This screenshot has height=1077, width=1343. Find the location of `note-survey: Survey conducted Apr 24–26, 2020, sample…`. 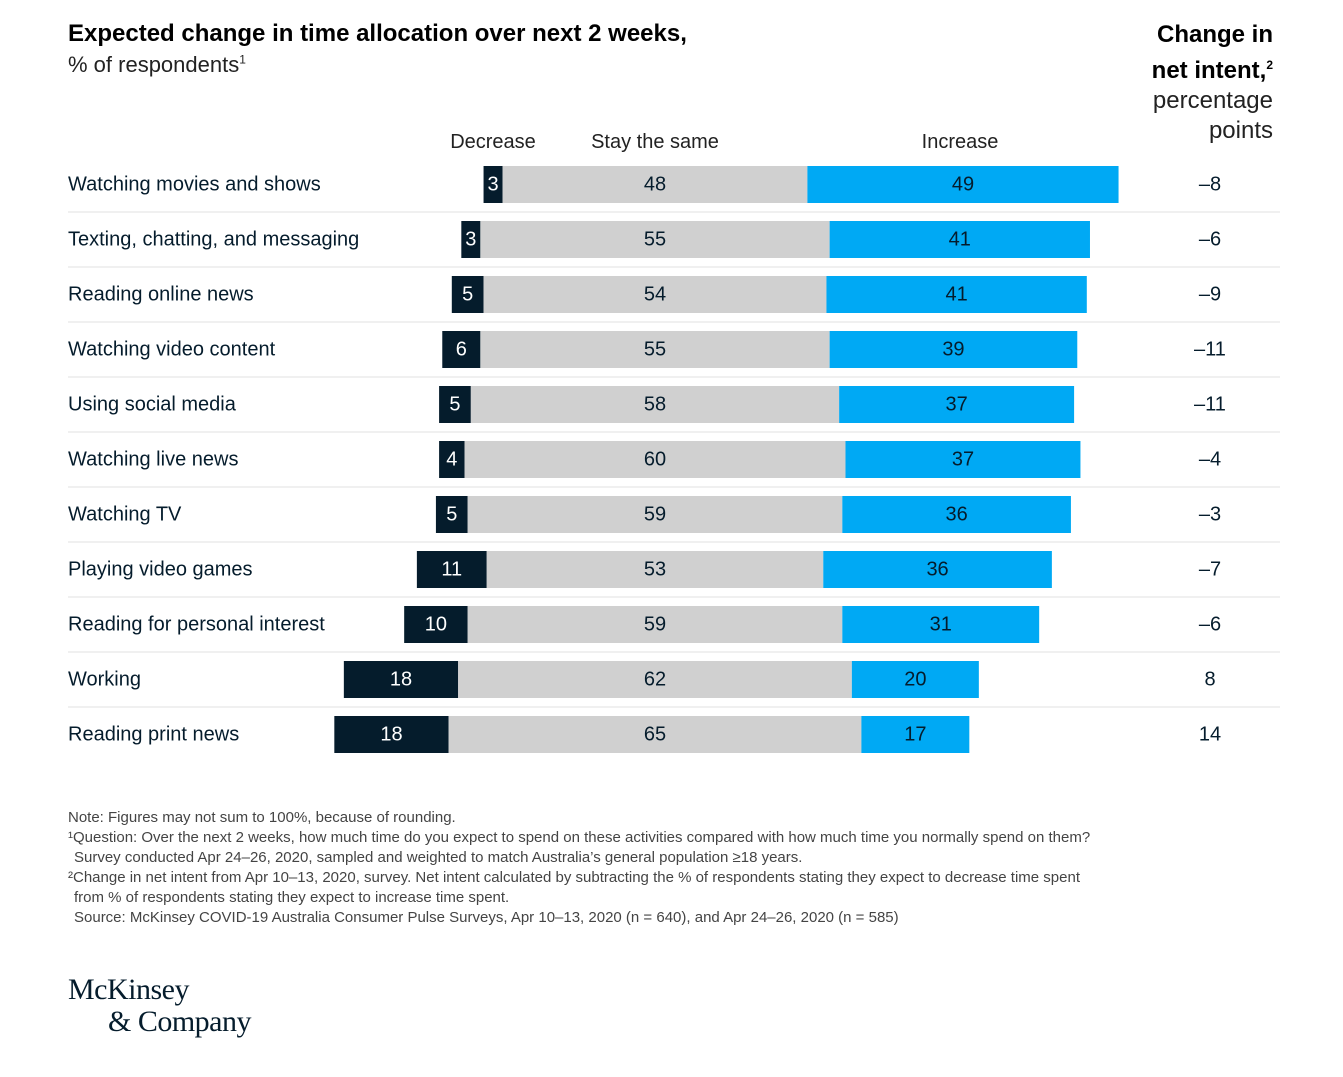

note-survey: Survey conducted Apr 24–26, 2020, sample… is located at coordinates (438, 857).